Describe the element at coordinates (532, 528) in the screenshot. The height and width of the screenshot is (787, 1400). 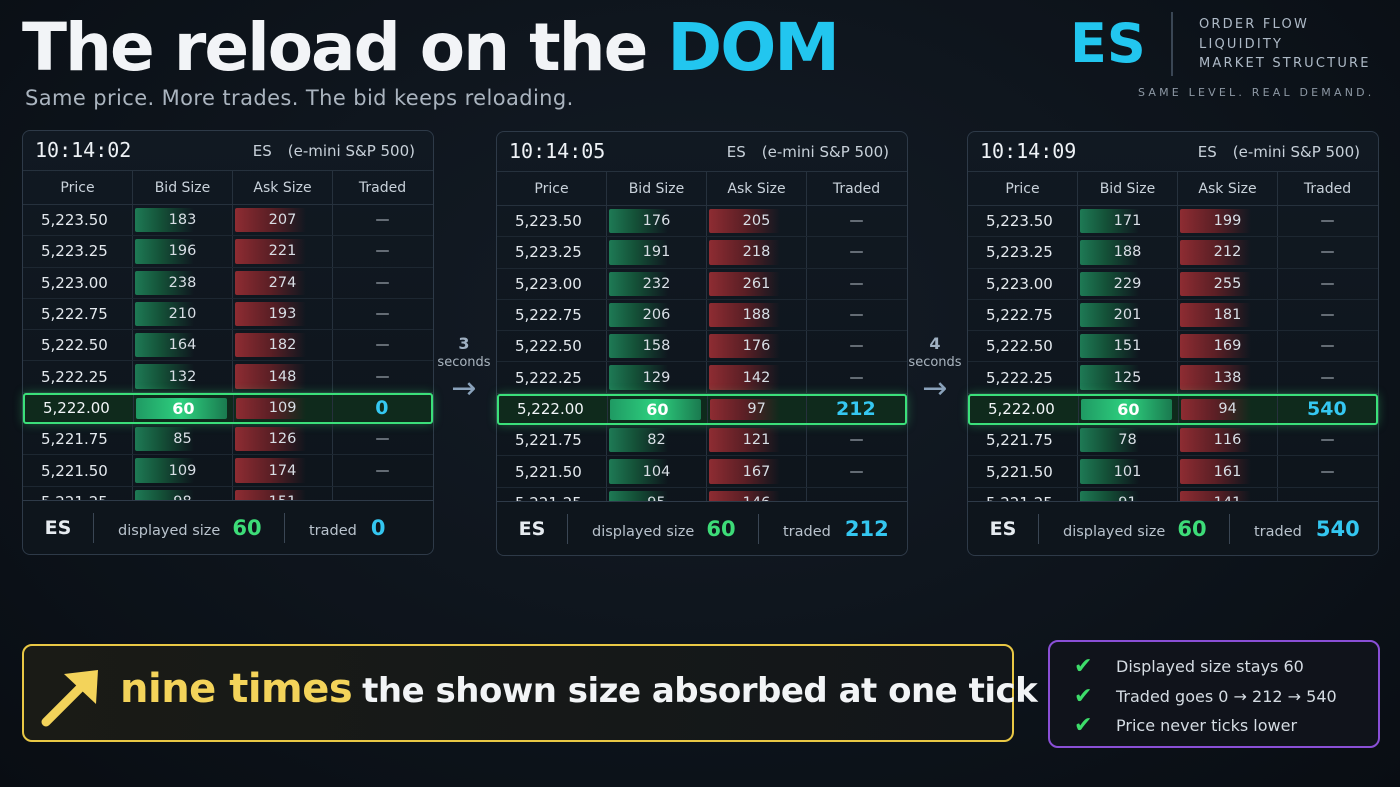
I see `footer-symbol: ES` at that location.